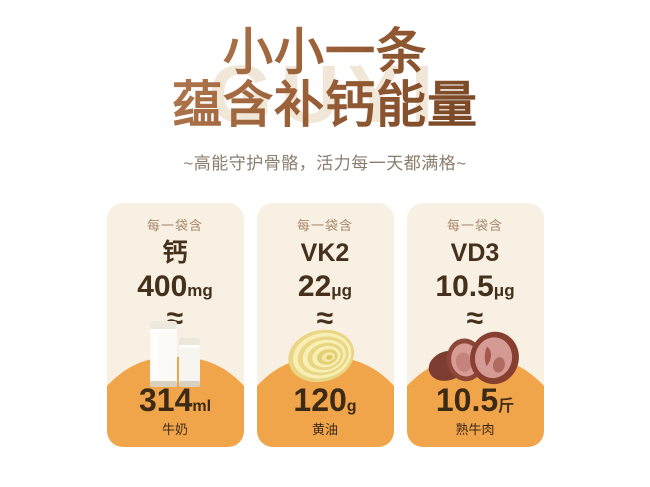 The height and width of the screenshot is (487, 650). What do you see at coordinates (314, 286) in the screenshot?
I see `amount-value: 22` at bounding box center [314, 286].